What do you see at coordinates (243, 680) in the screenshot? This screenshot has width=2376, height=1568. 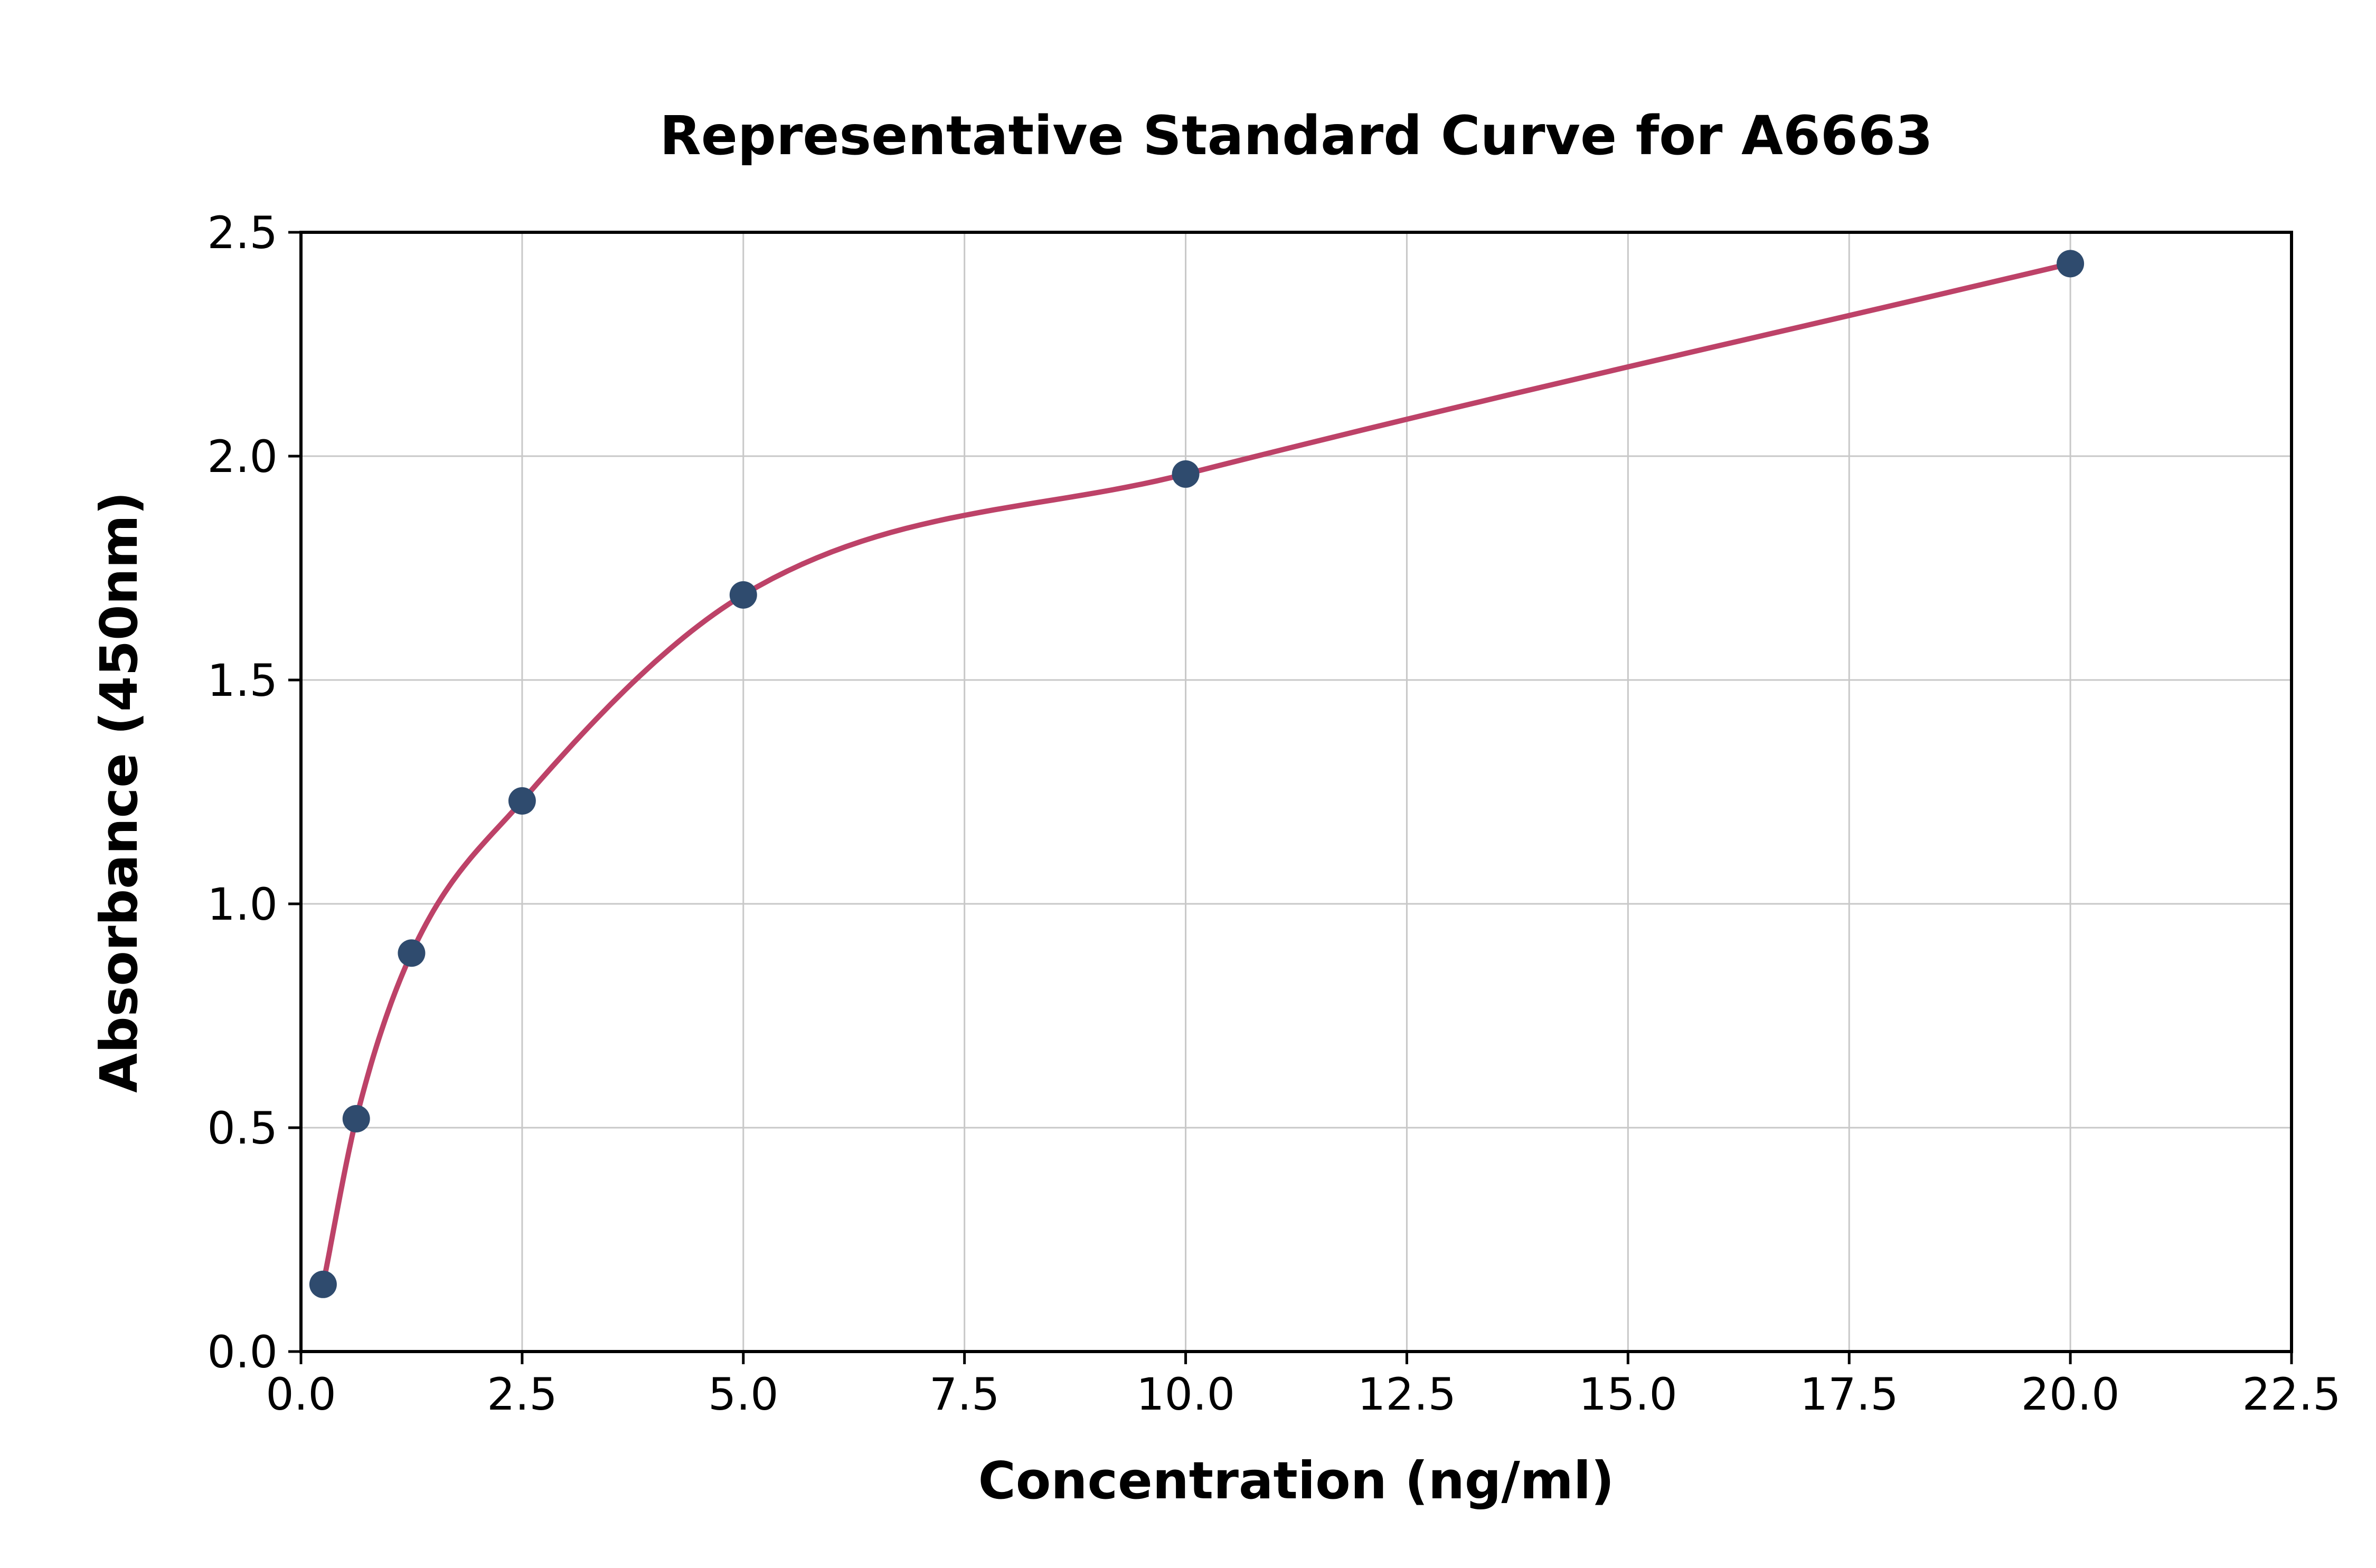 I see `y-tick-label: 1.5` at bounding box center [243, 680].